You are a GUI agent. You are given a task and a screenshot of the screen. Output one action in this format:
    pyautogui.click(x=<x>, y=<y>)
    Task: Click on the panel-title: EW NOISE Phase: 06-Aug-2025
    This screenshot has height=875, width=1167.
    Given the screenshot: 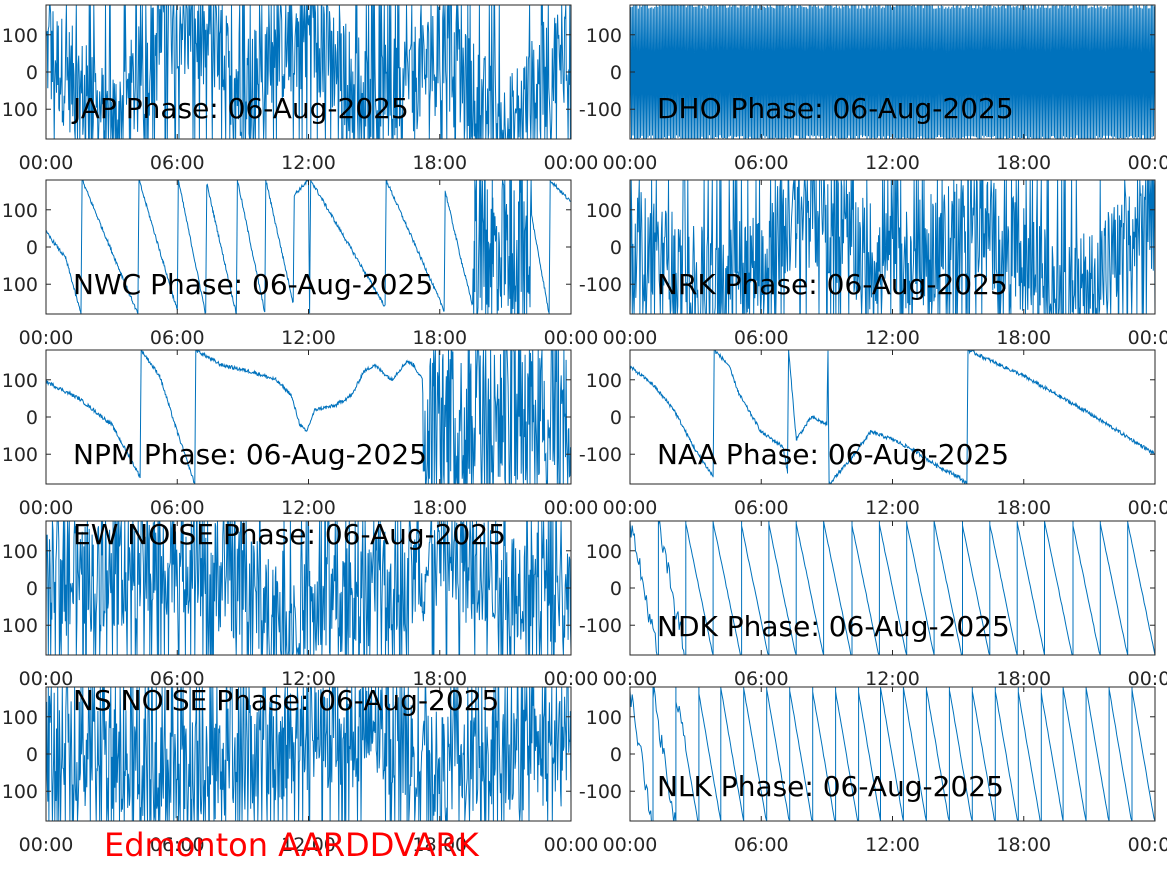 What is the action you would take?
    pyautogui.click(x=289, y=534)
    